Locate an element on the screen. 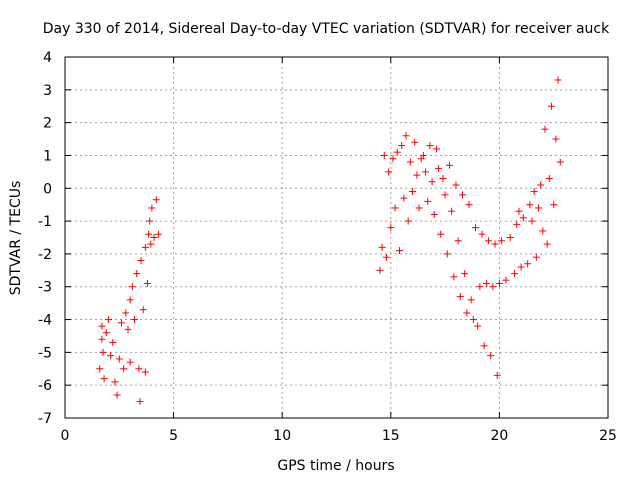  y-tick-label: 4 is located at coordinates (47, 58).